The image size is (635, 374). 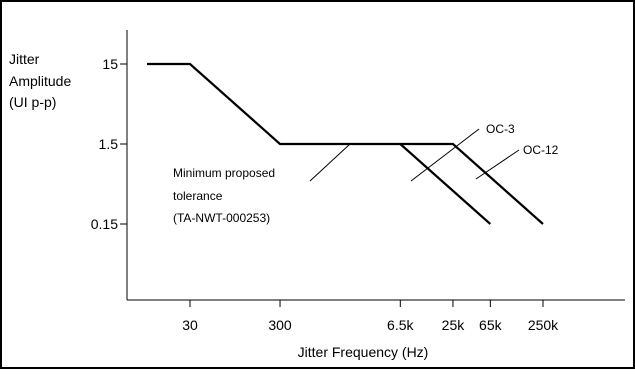 What do you see at coordinates (541, 150) in the screenshot?
I see `series-label-oc12: OC-12` at bounding box center [541, 150].